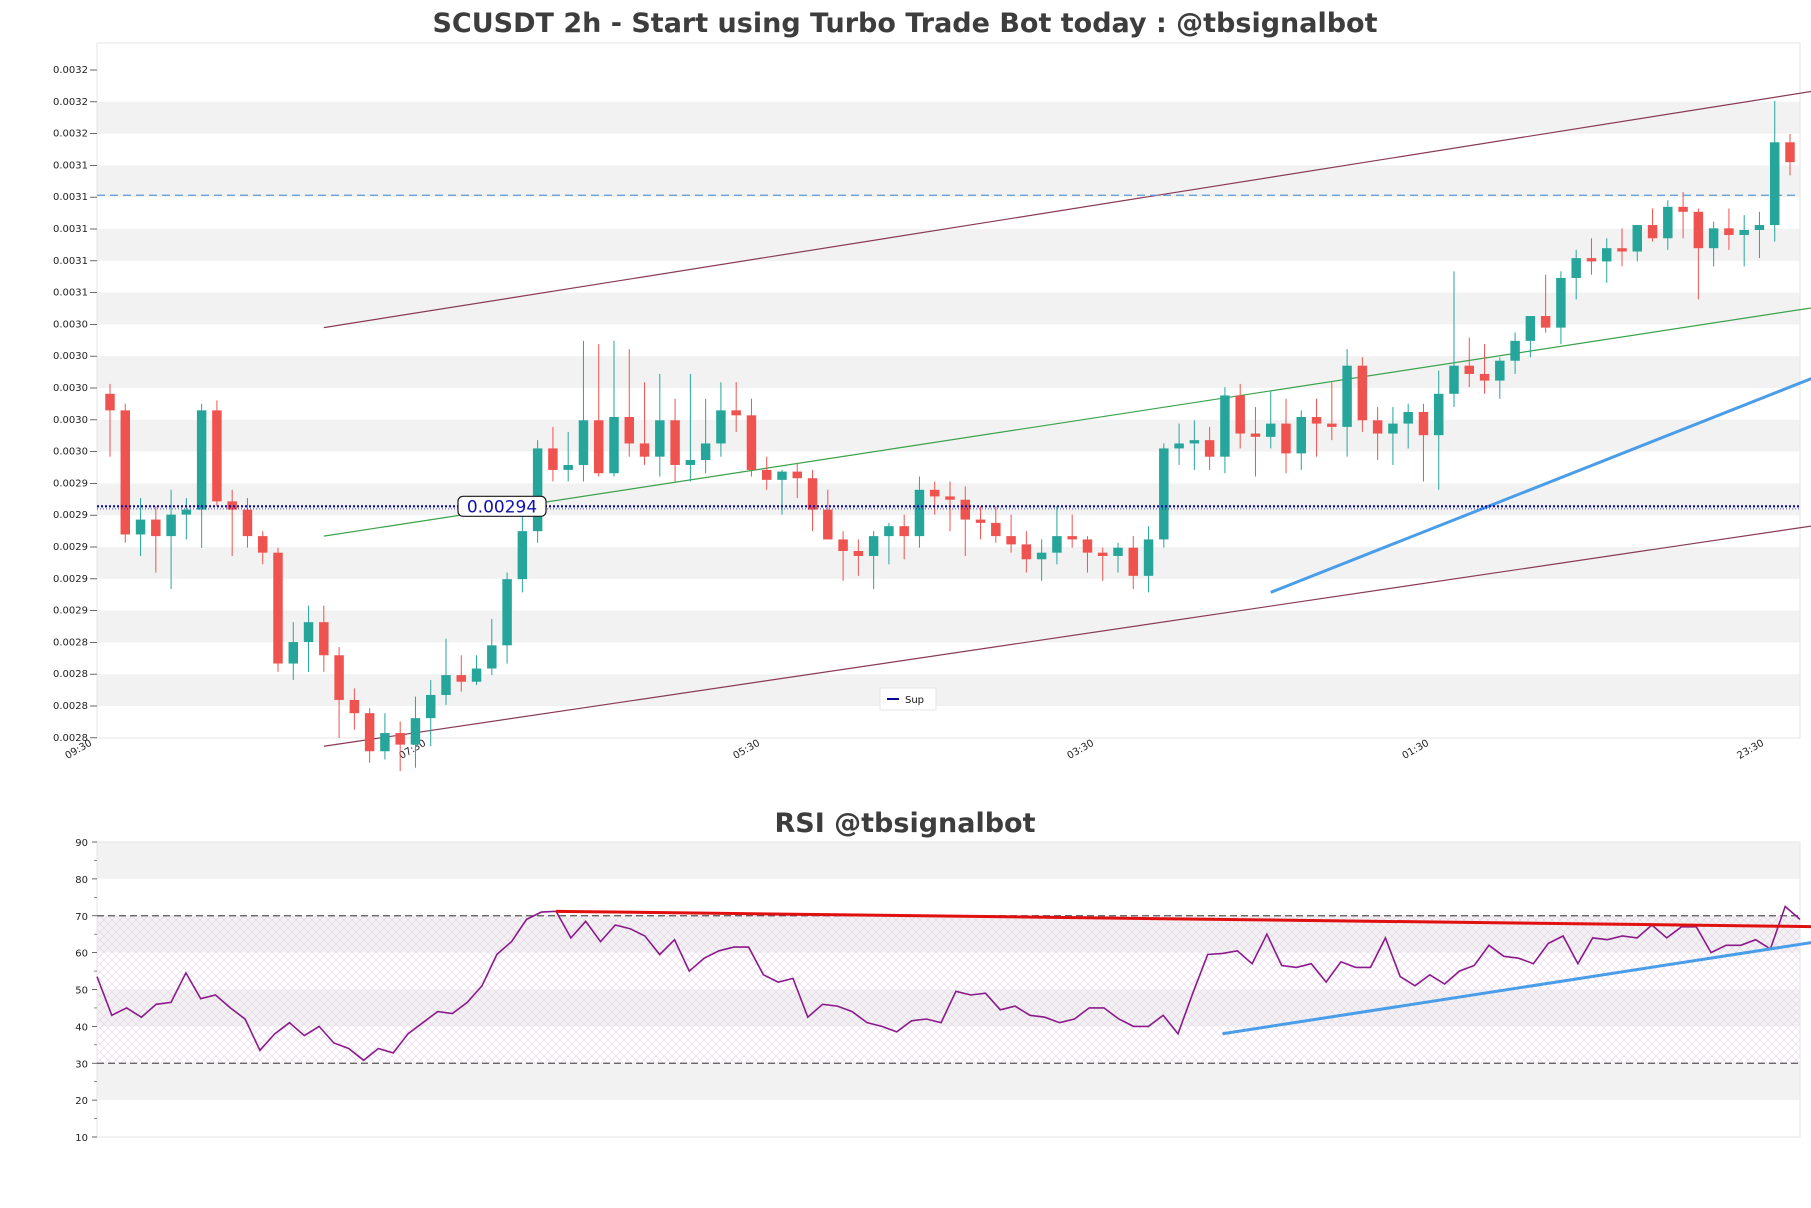 The width and height of the screenshot is (1811, 1208). What do you see at coordinates (81, 991) in the screenshot?
I see `rsi-y-tick-label: 50` at bounding box center [81, 991].